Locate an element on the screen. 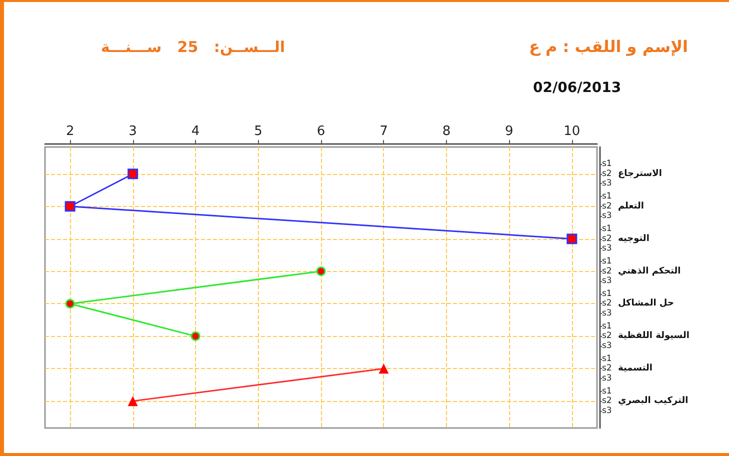 Image resolution: width=729 pixels, height=456 pixels. y-tick-label: حل المشاكل is located at coordinates (646, 303).